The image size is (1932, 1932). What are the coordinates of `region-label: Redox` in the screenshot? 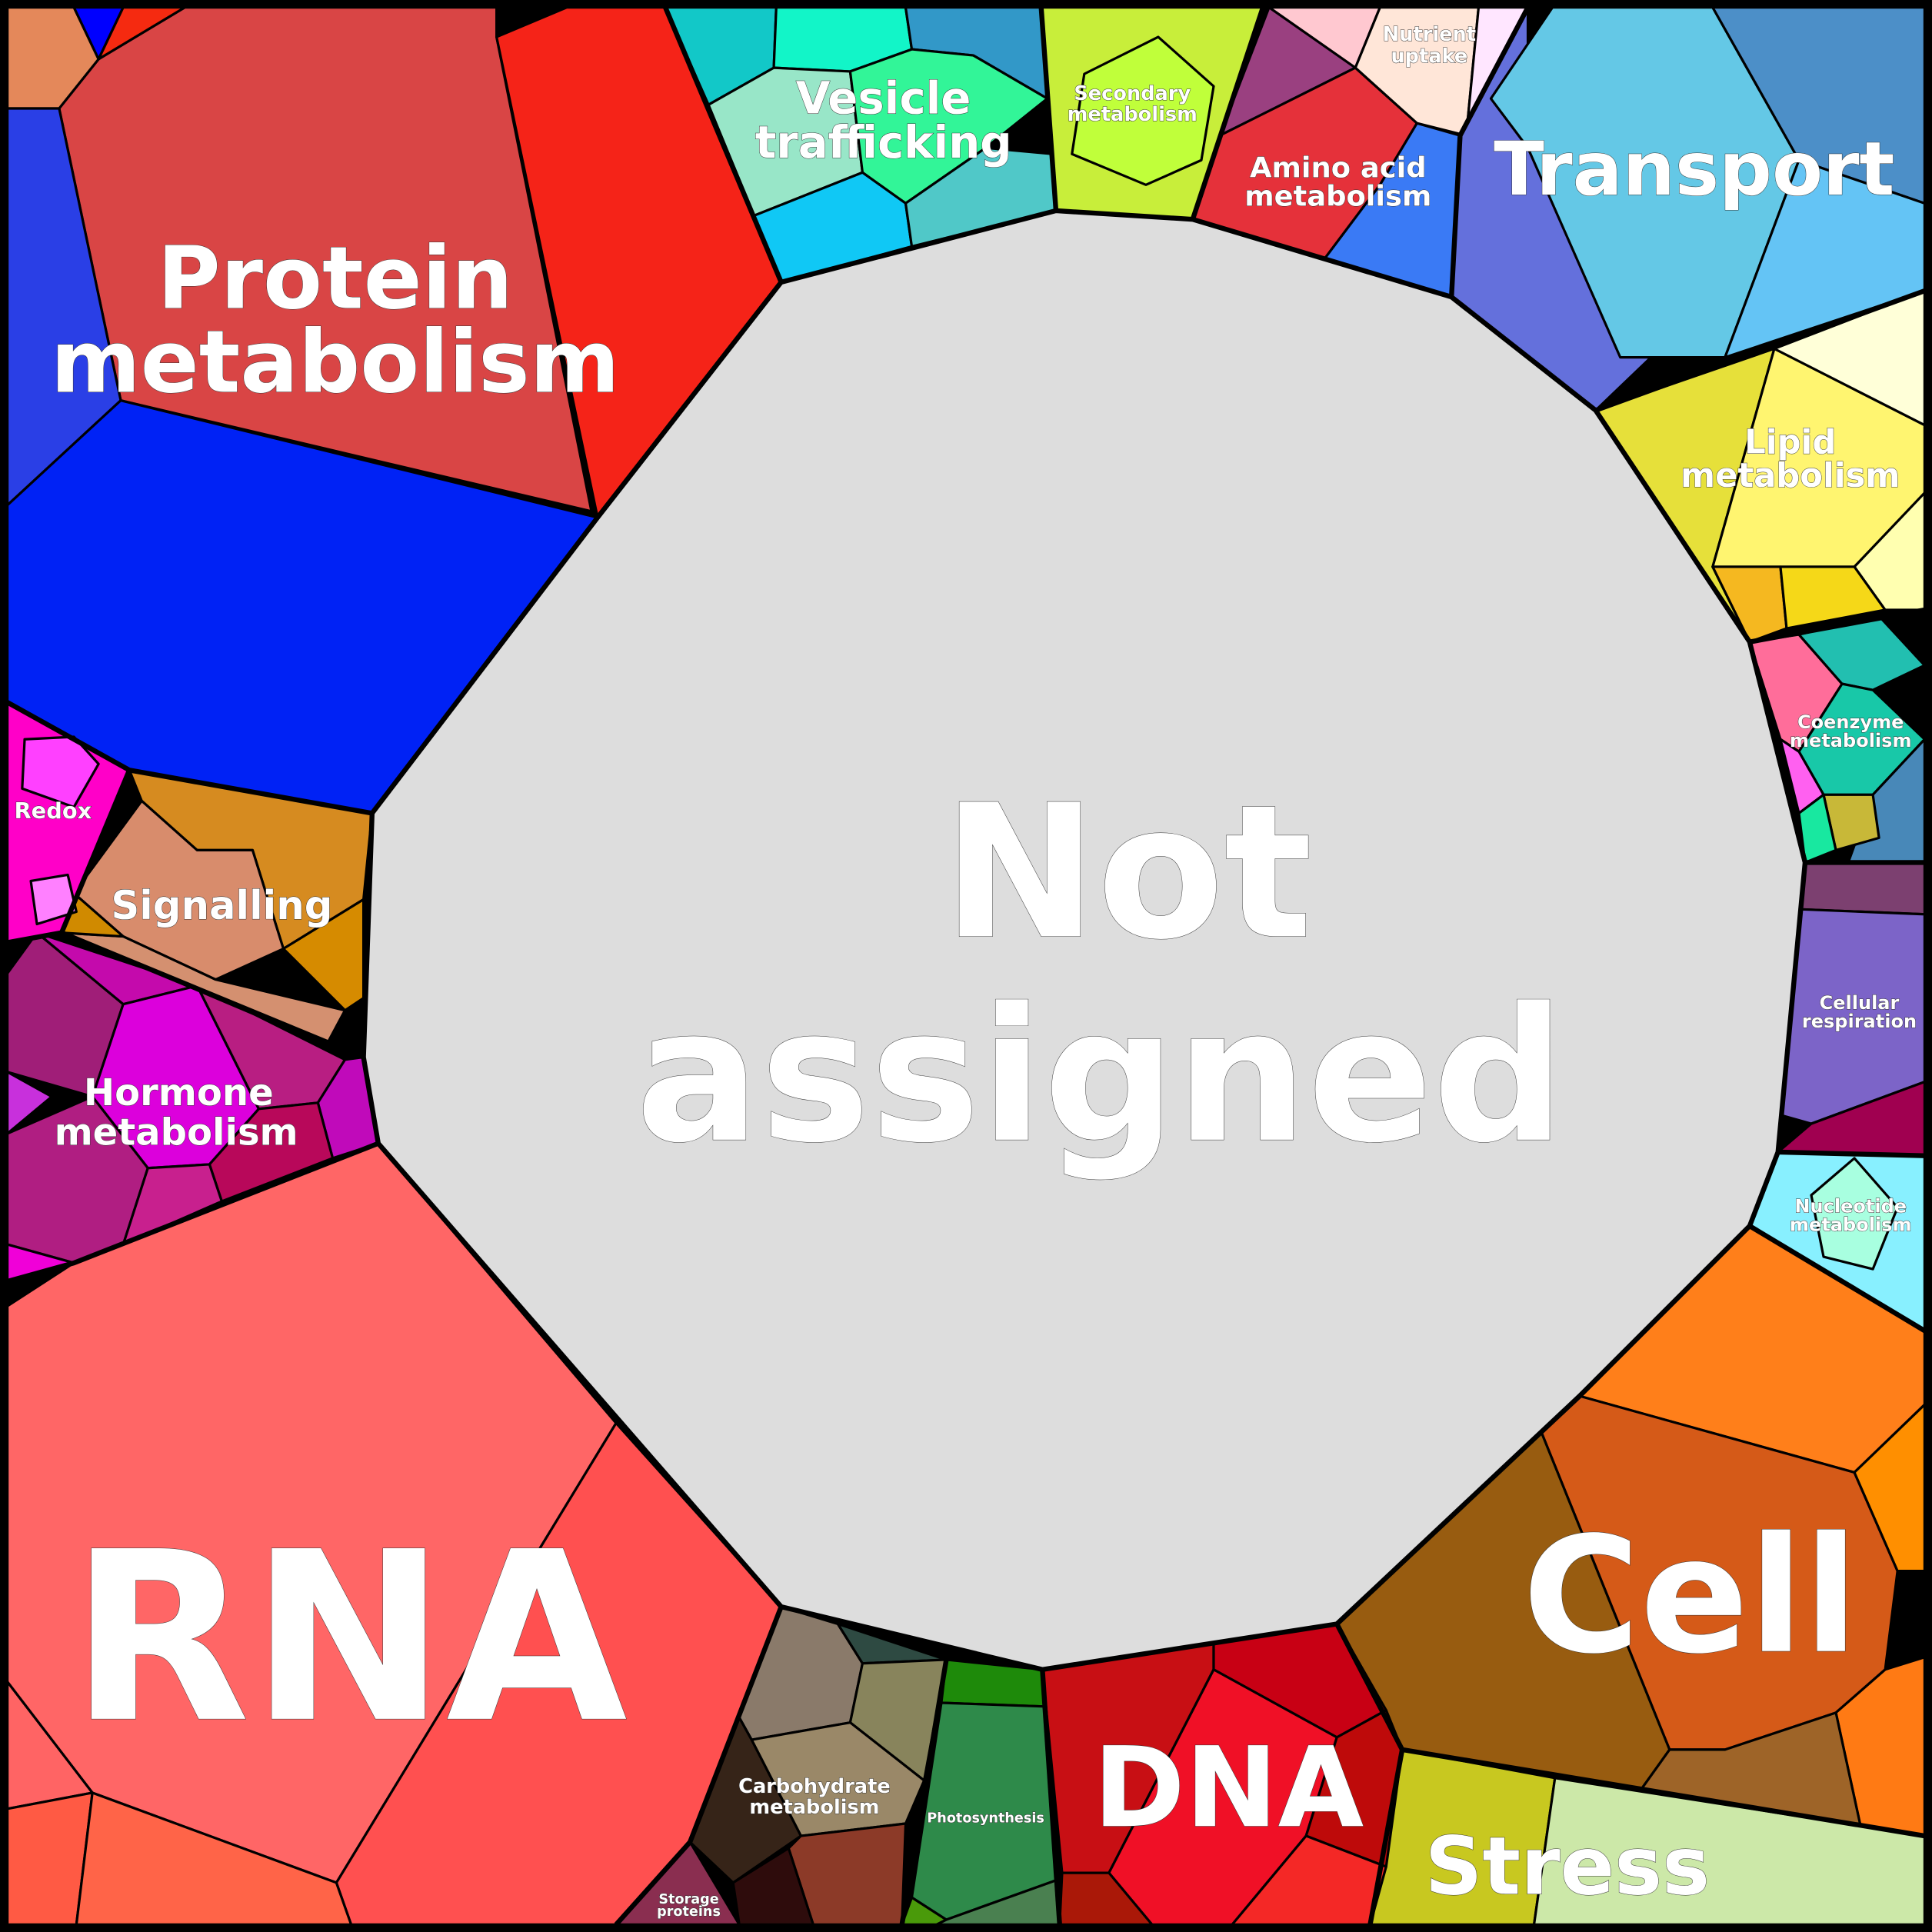 It's located at (53, 811).